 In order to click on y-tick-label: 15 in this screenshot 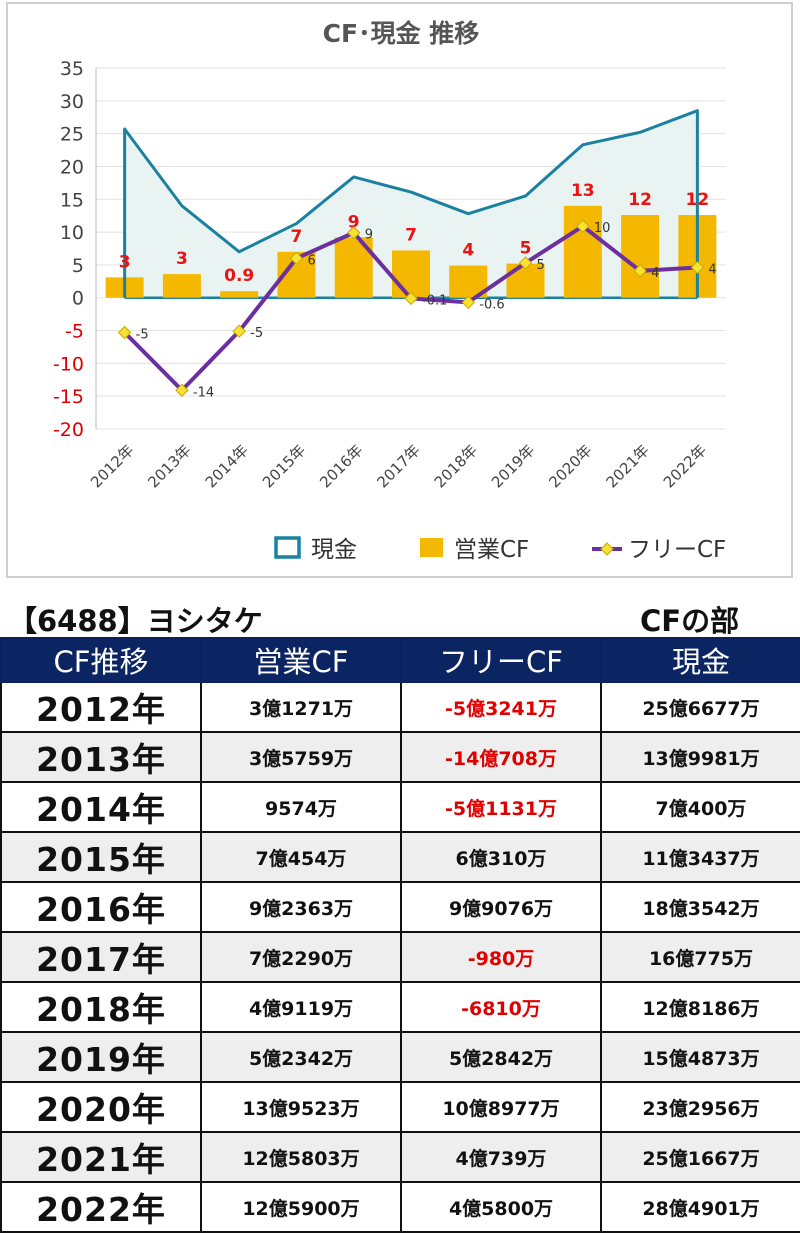, I will do `click(72, 200)`.